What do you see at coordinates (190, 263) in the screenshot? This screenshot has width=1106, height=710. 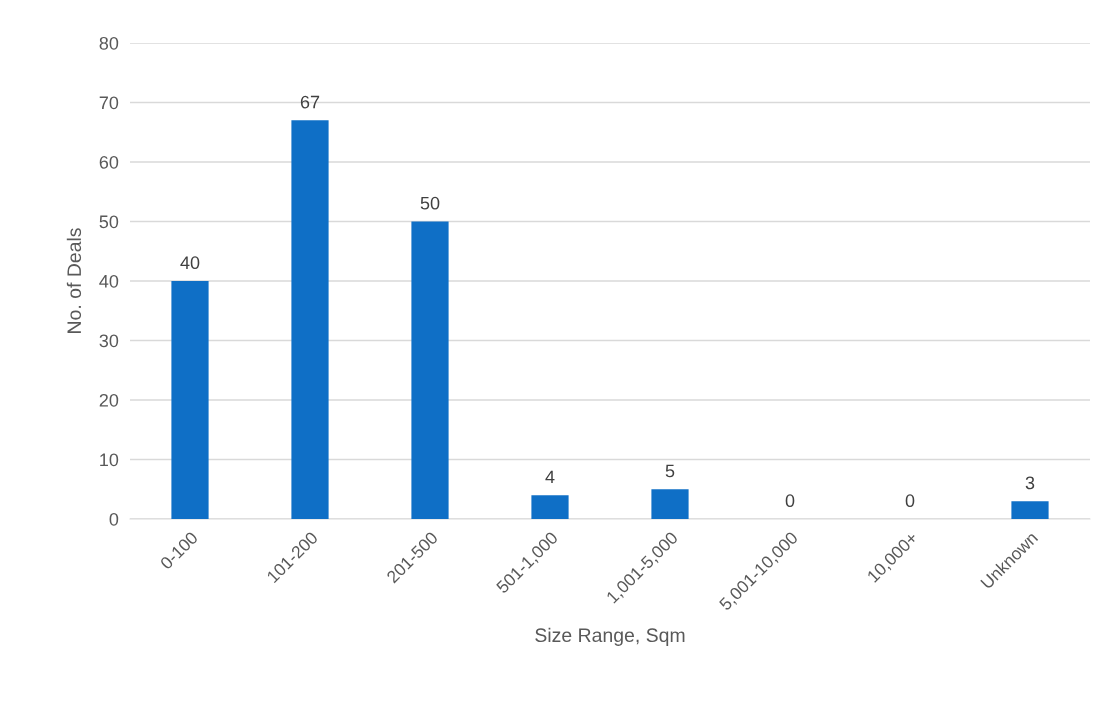 I see `data-label: 40` at bounding box center [190, 263].